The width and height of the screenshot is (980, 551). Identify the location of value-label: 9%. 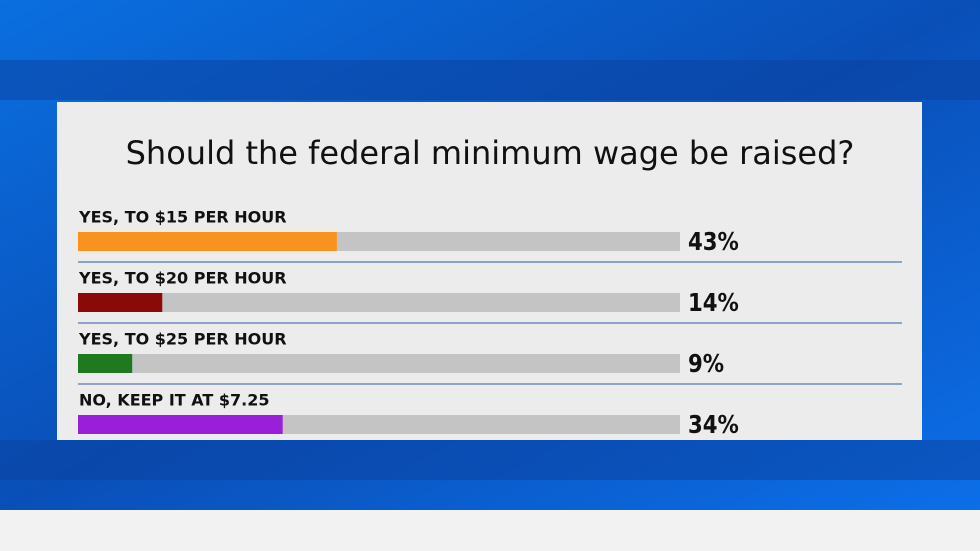
(706, 363).